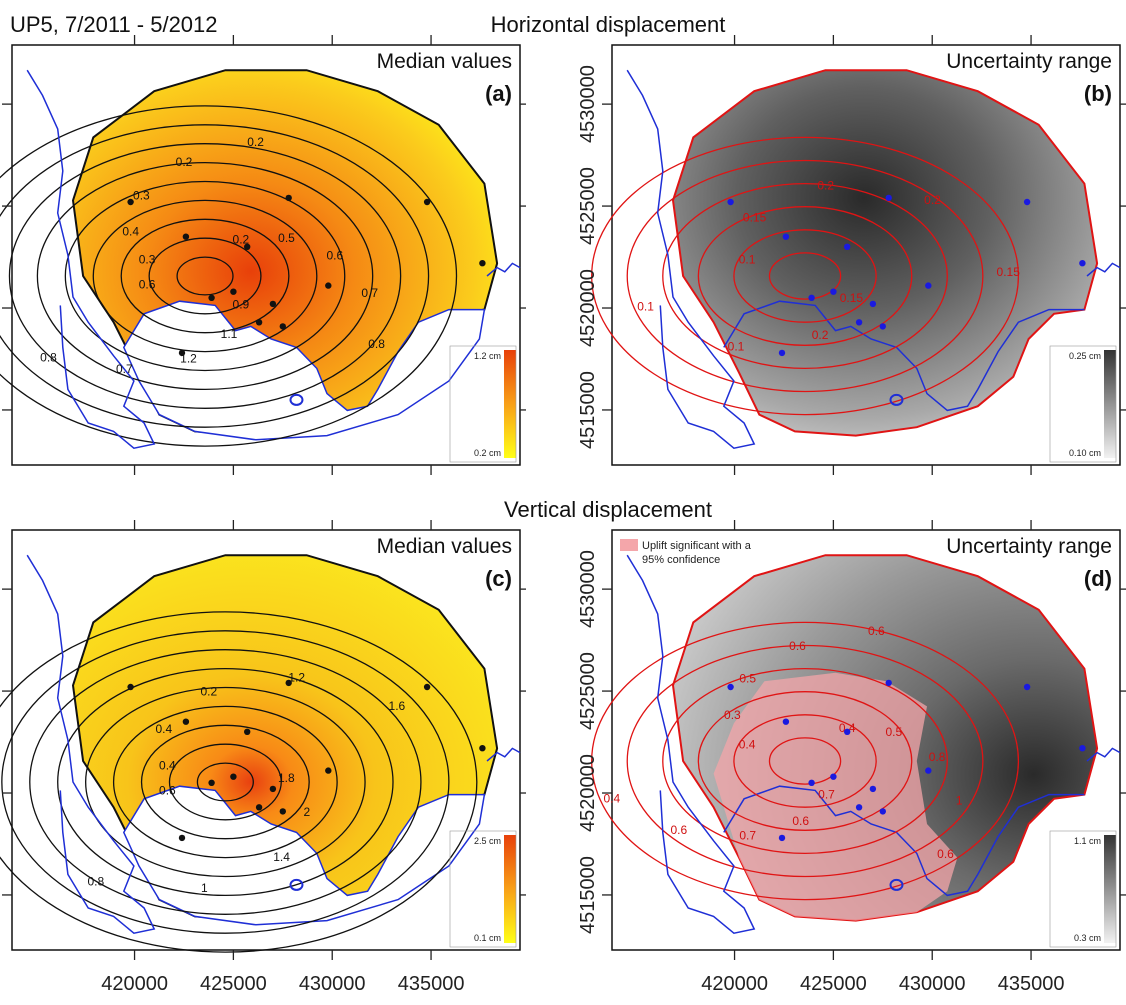 This screenshot has height=1005, width=1126. What do you see at coordinates (130, 231) in the screenshot?
I see `panel-a-contour-label: 0.4` at bounding box center [130, 231].